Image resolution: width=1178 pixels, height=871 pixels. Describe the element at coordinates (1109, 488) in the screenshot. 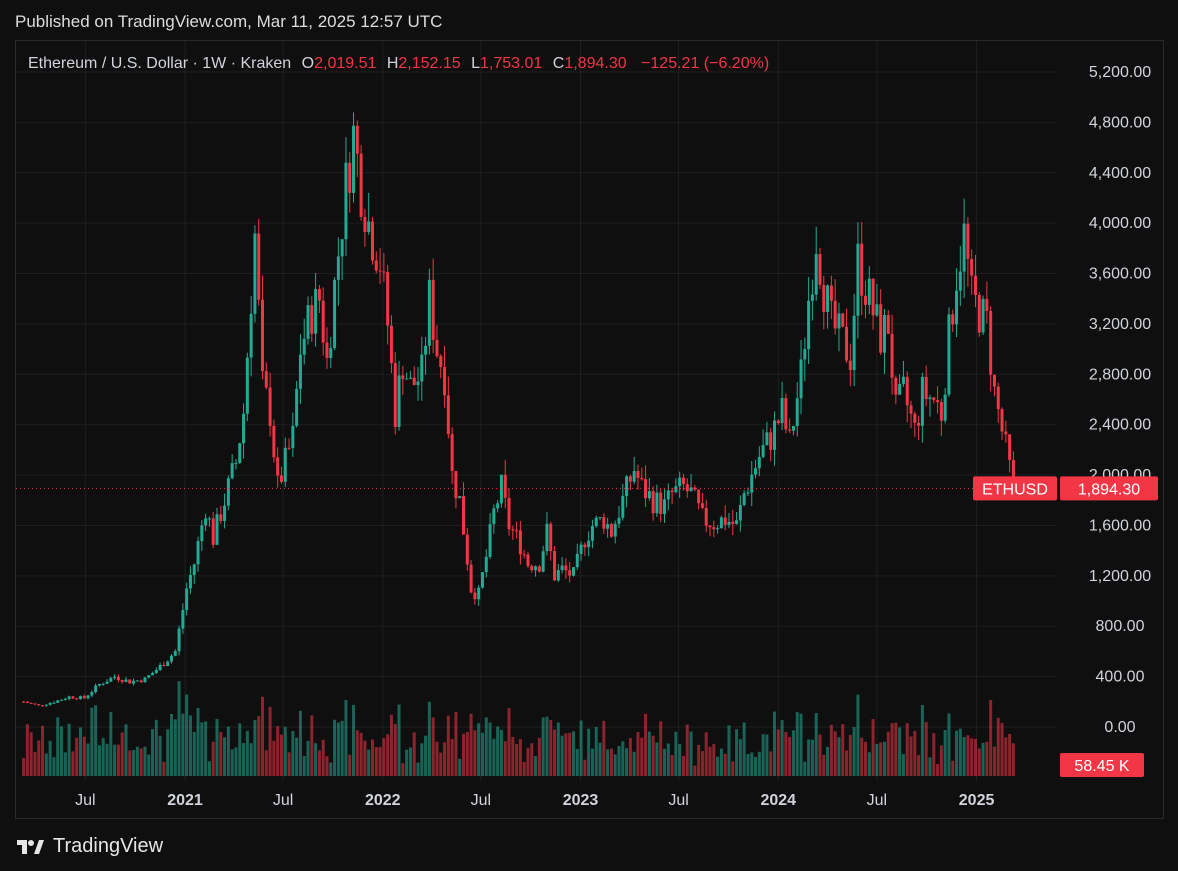

I see `price-tag` at that location.